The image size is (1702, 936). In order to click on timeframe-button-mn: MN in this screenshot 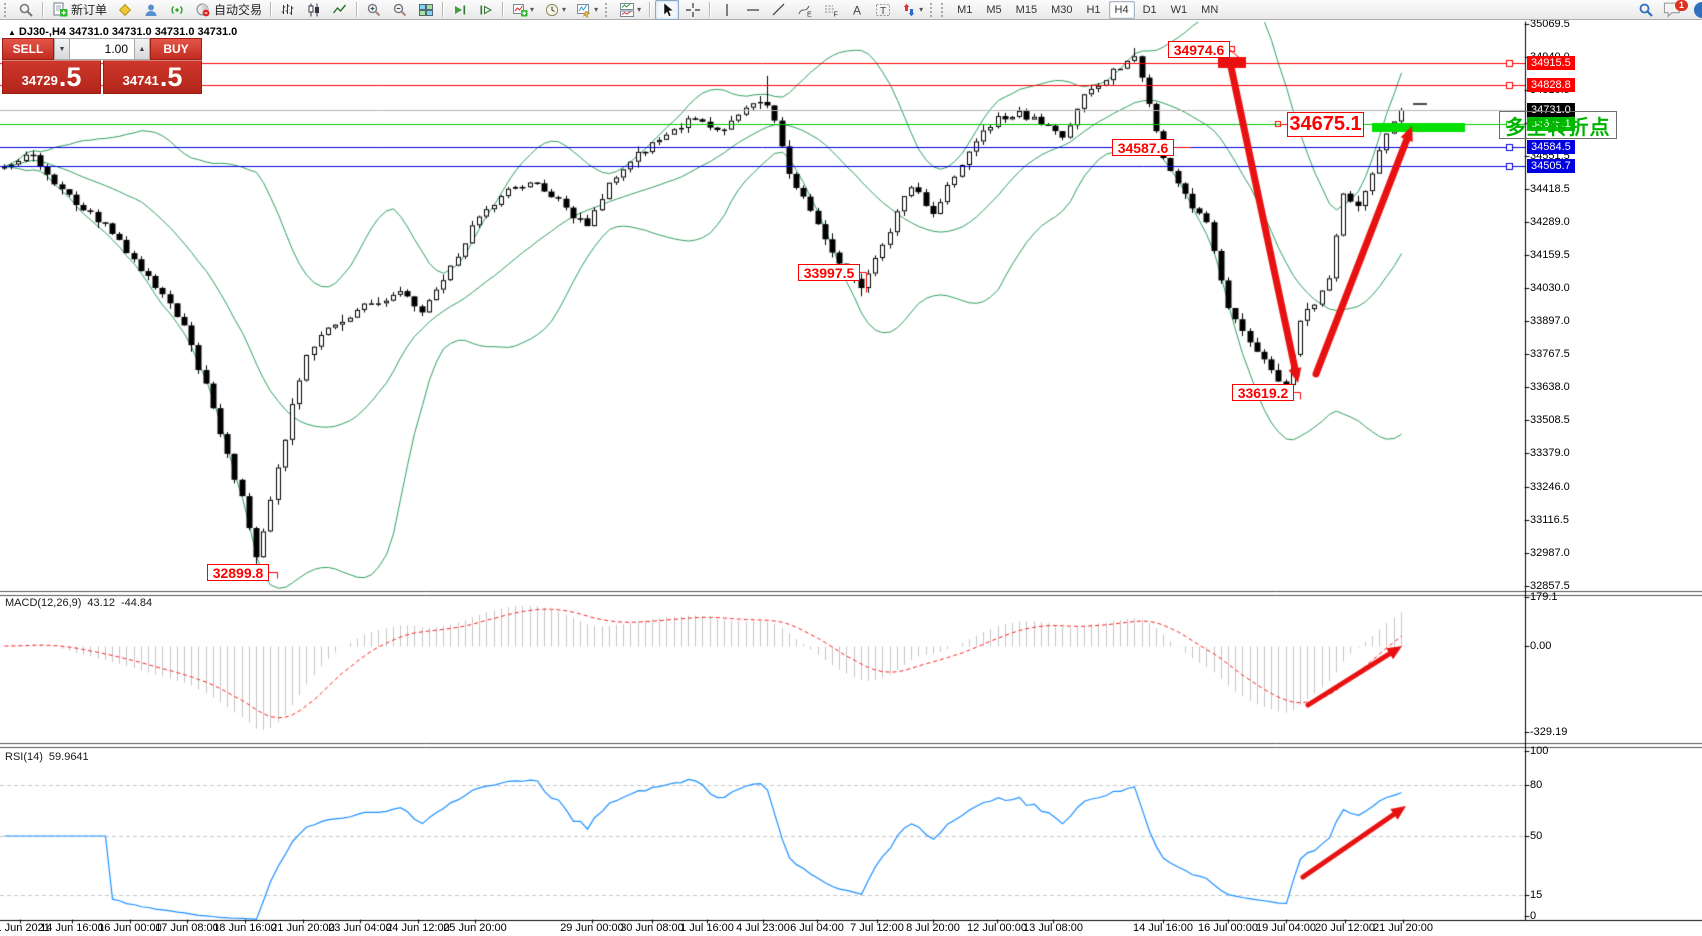, I will do `click(1210, 9)`.